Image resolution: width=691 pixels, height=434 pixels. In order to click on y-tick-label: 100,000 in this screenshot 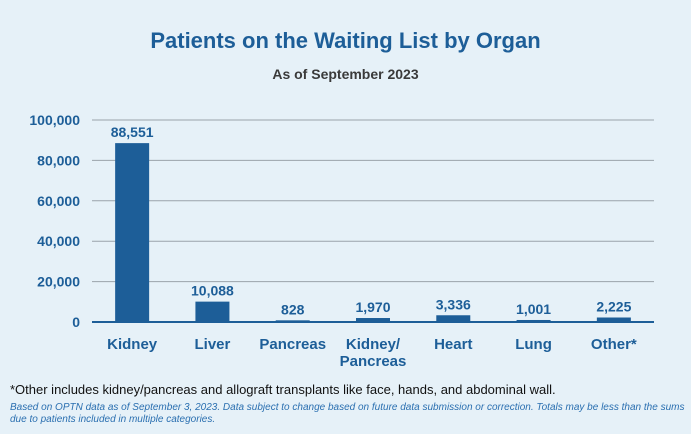, I will do `click(54, 120)`.